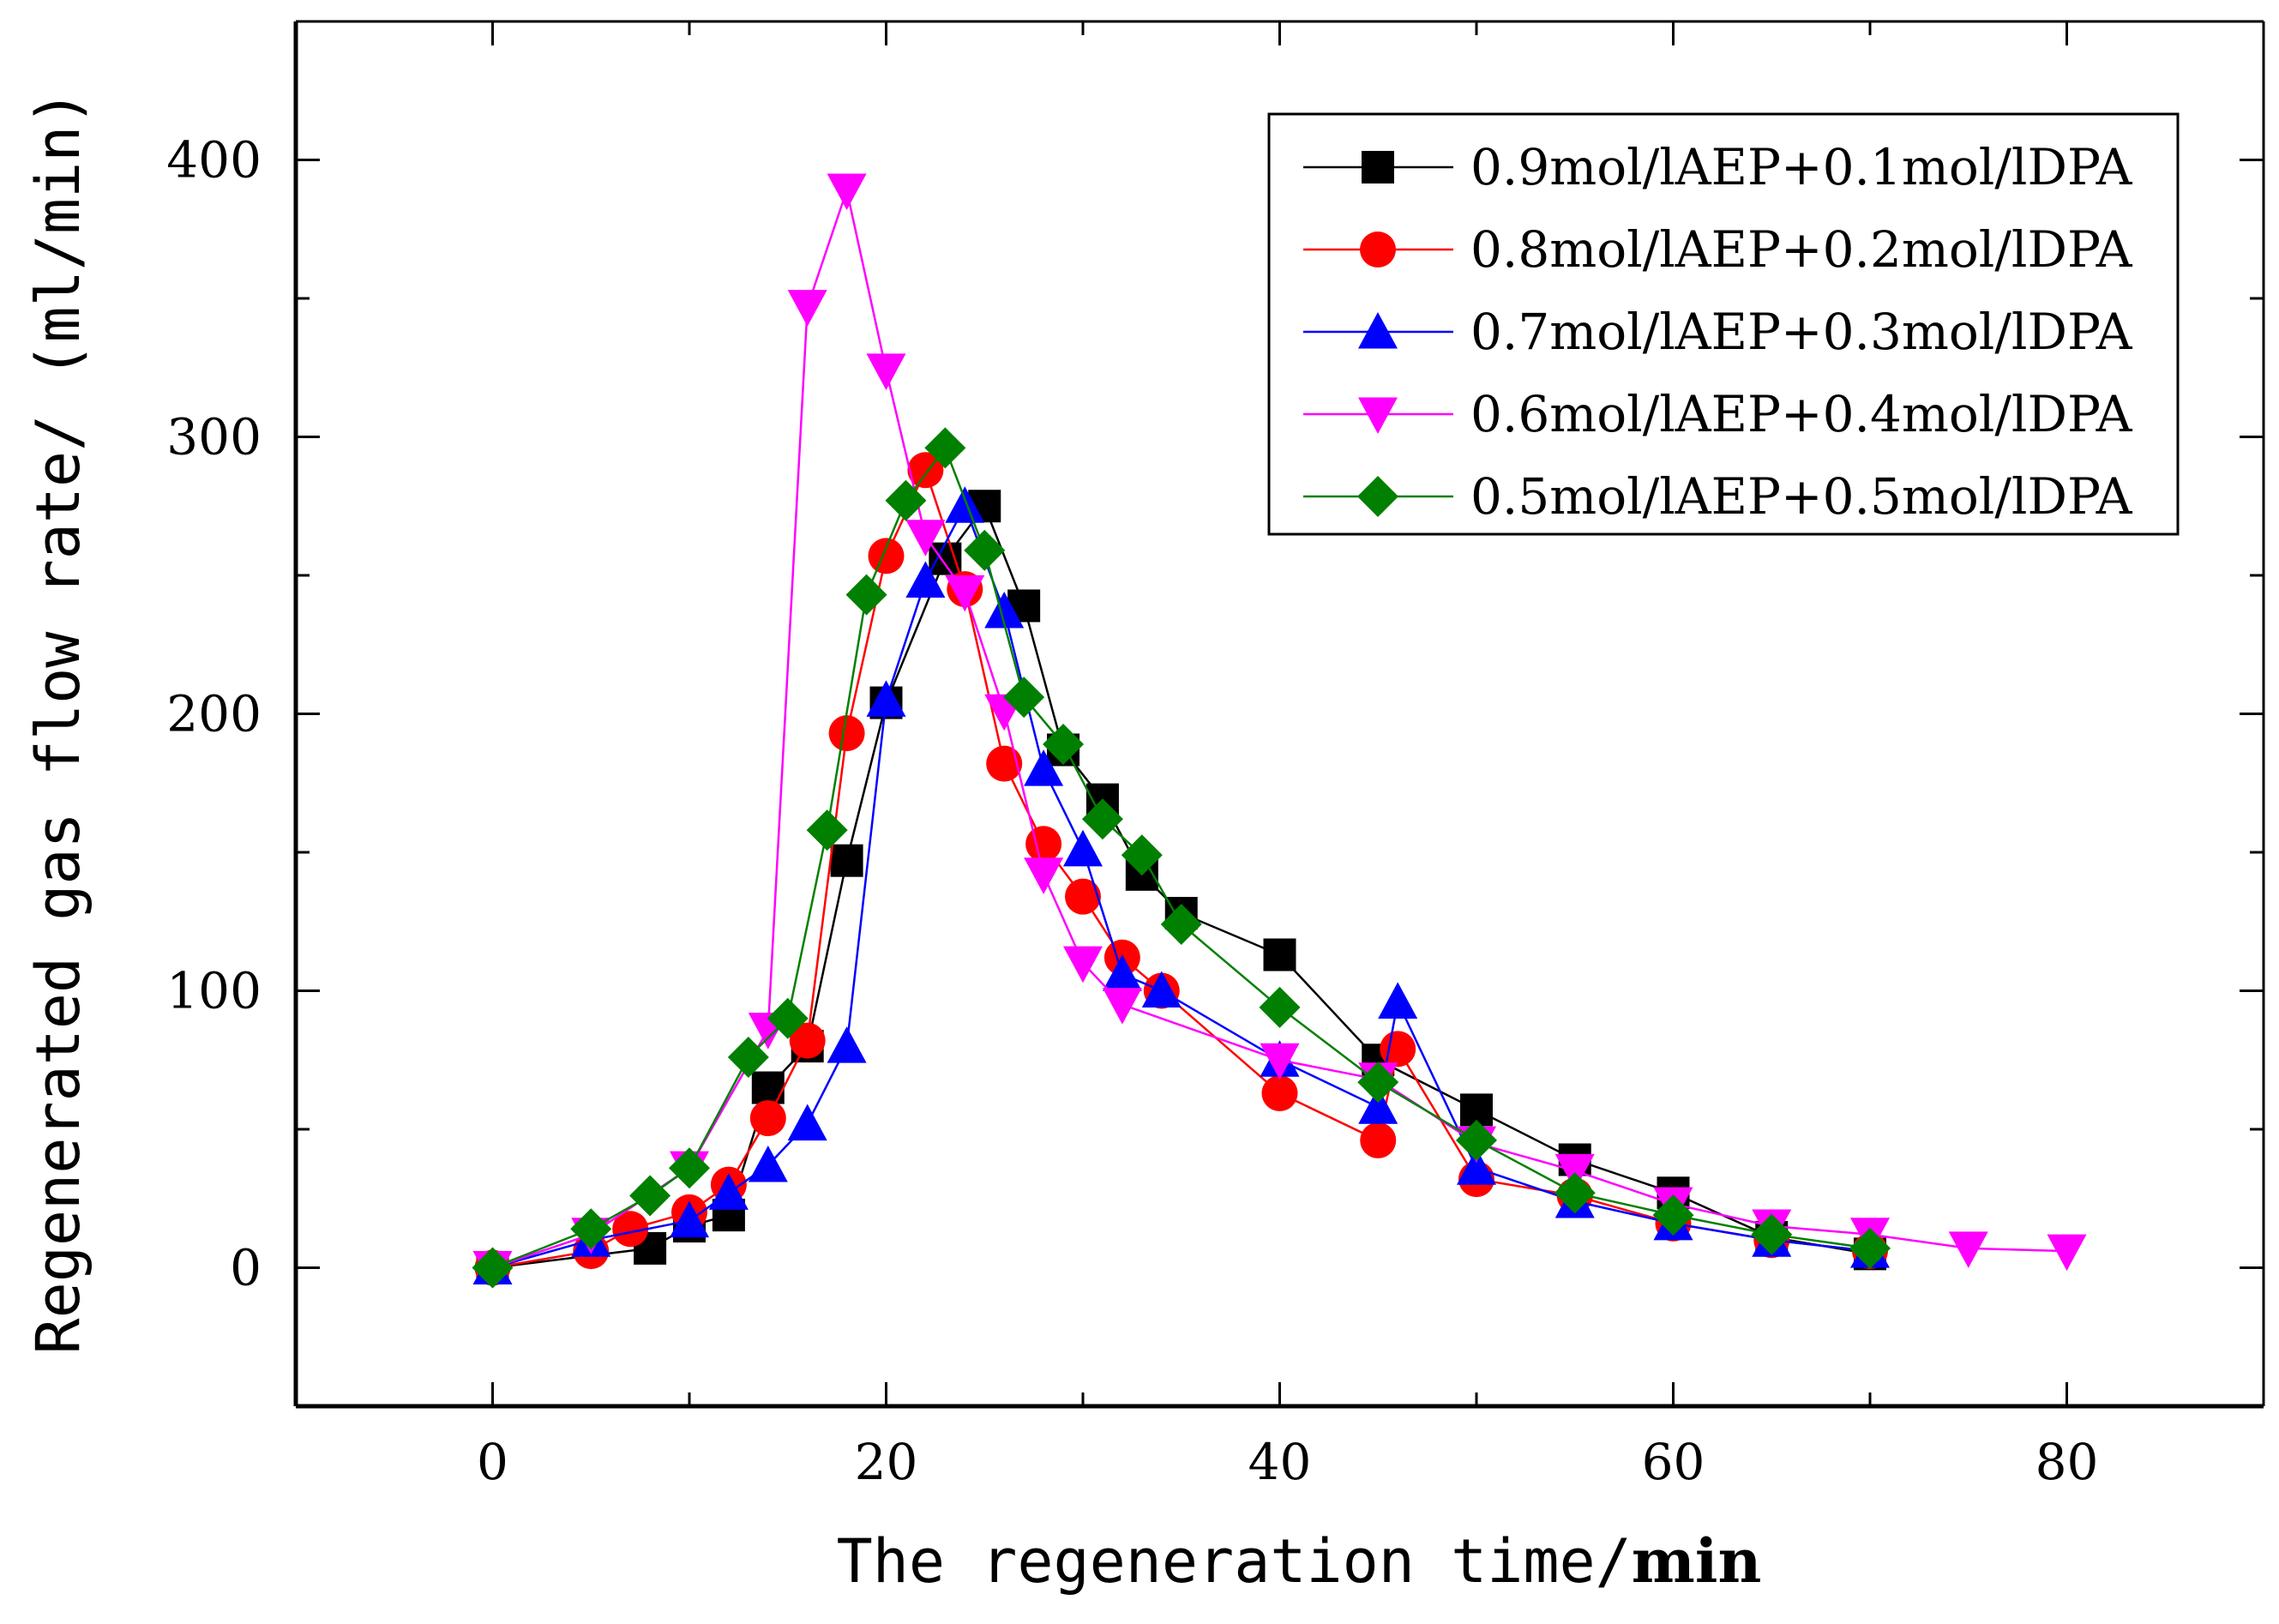  I want to click on legend-label: 0.5mol/lAEP+0.5mol/lDPA, so click(1802, 497).